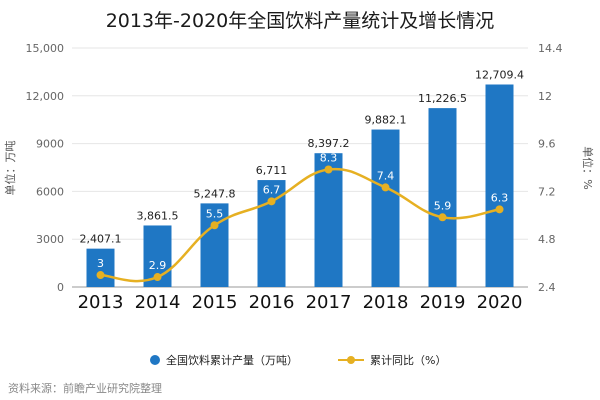 The width and height of the screenshot is (600, 400). What do you see at coordinates (329, 157) in the screenshot?
I see `growth-value-label: 8.3` at bounding box center [329, 157].